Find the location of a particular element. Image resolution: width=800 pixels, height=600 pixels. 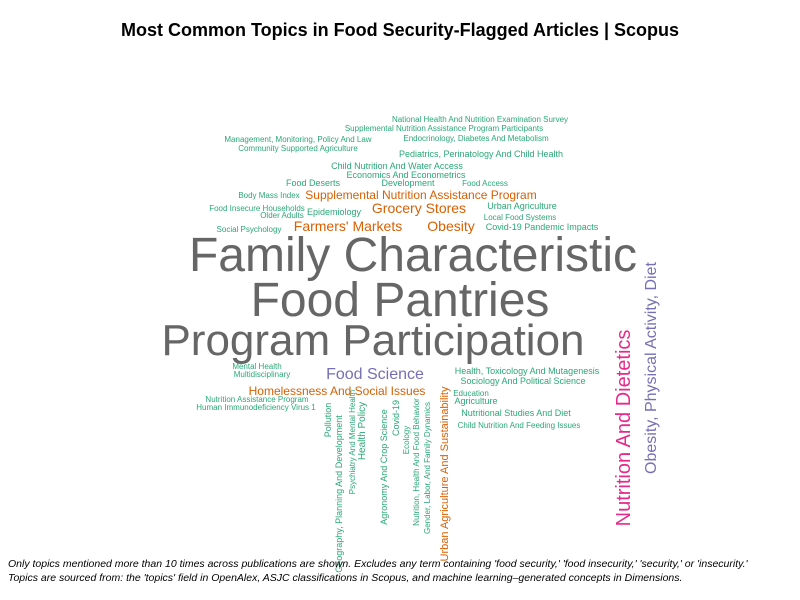

word-multidisciplinary: Multidisciplinary is located at coordinates (262, 374).